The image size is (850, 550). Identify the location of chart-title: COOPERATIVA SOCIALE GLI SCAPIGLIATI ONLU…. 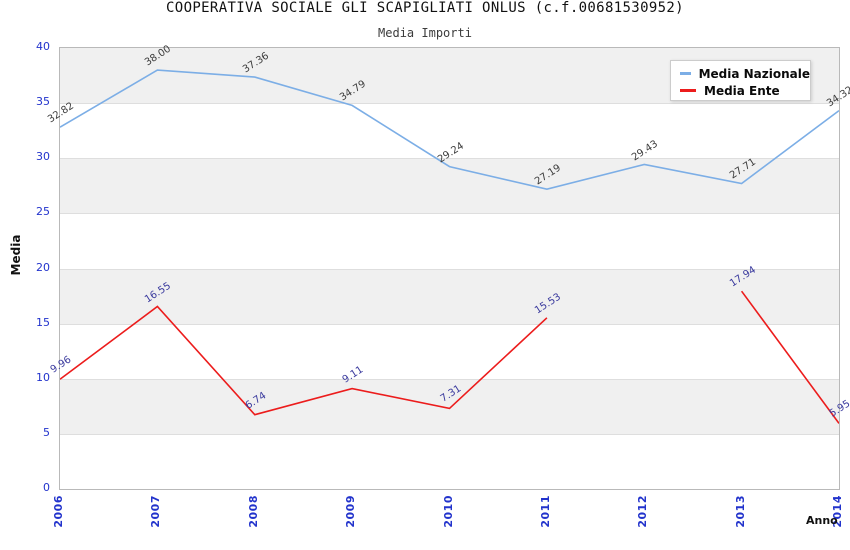
(425, 8).